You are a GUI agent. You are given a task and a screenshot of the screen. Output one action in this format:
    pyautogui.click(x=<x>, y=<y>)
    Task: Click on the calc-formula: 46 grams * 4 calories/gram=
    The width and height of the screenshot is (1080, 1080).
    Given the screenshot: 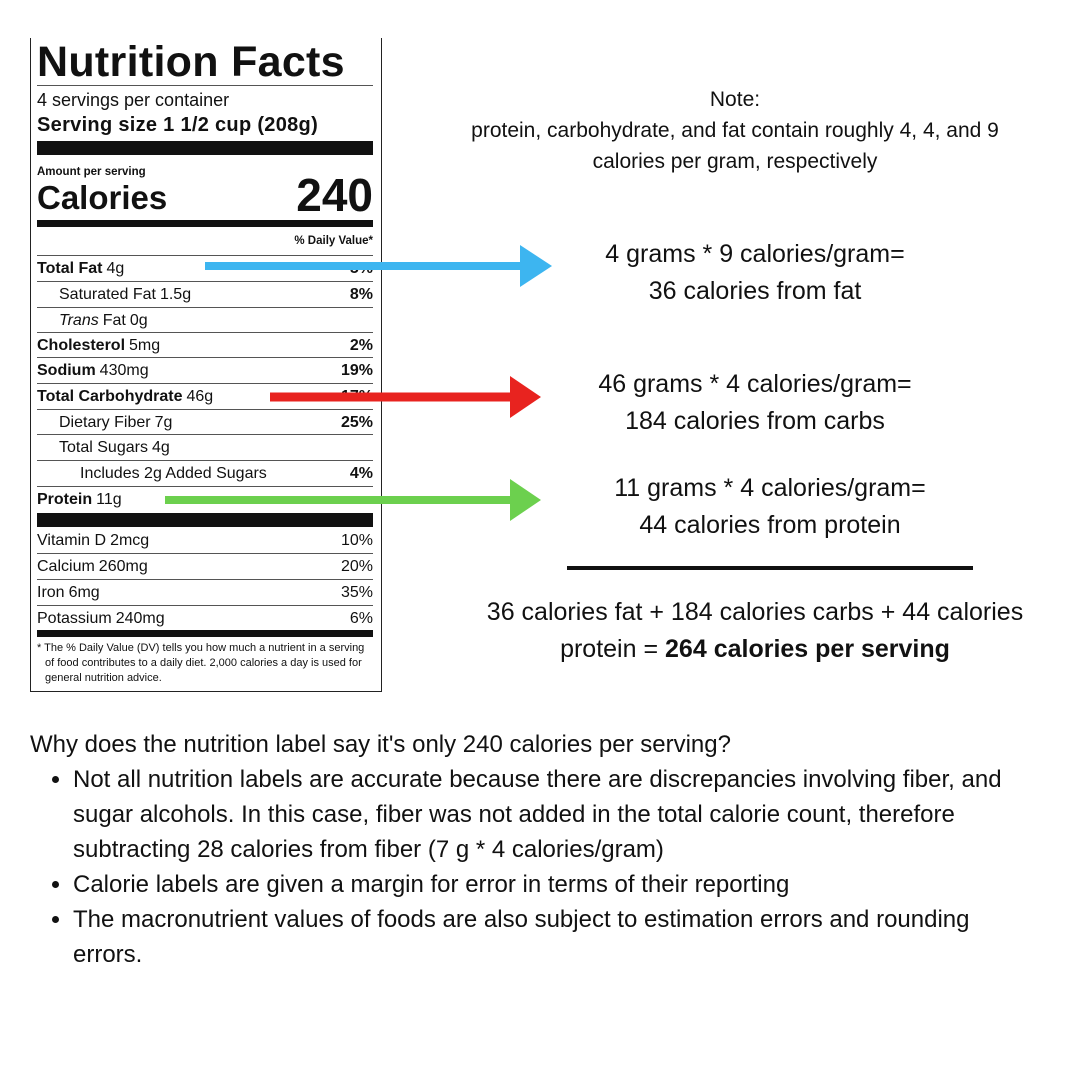 What is the action you would take?
    pyautogui.click(x=755, y=384)
    